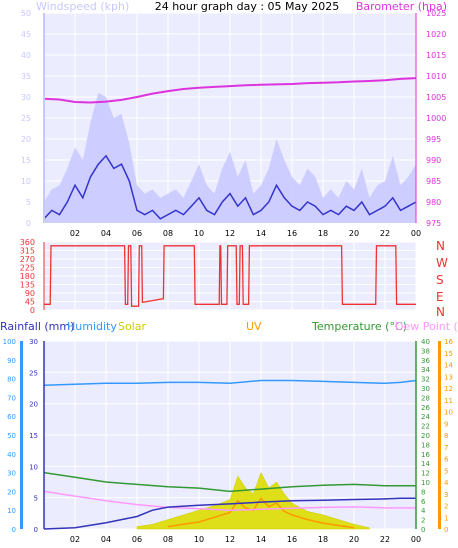 This screenshot has height=548, width=458. What do you see at coordinates (401, 6) in the screenshot?
I see `barometer-axis-title: Barometer (hpa)` at bounding box center [401, 6].